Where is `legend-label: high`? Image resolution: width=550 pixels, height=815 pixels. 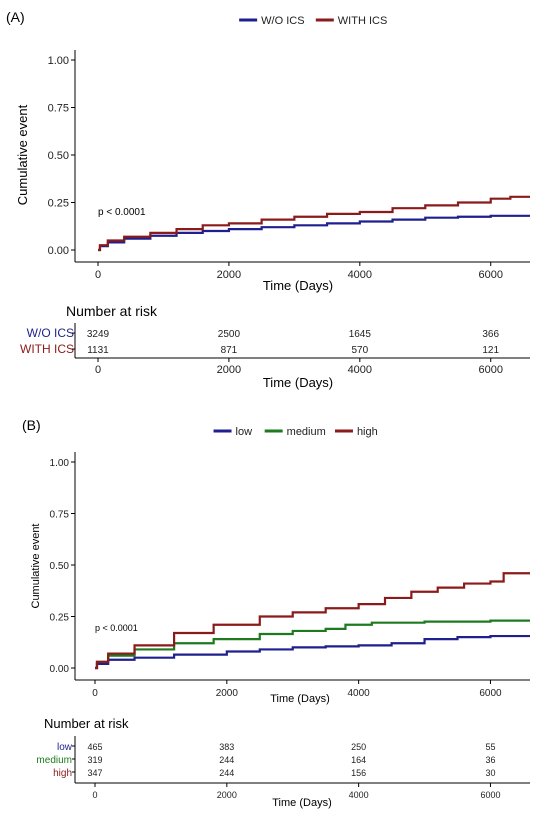 legend-label: high is located at coordinates (367, 432).